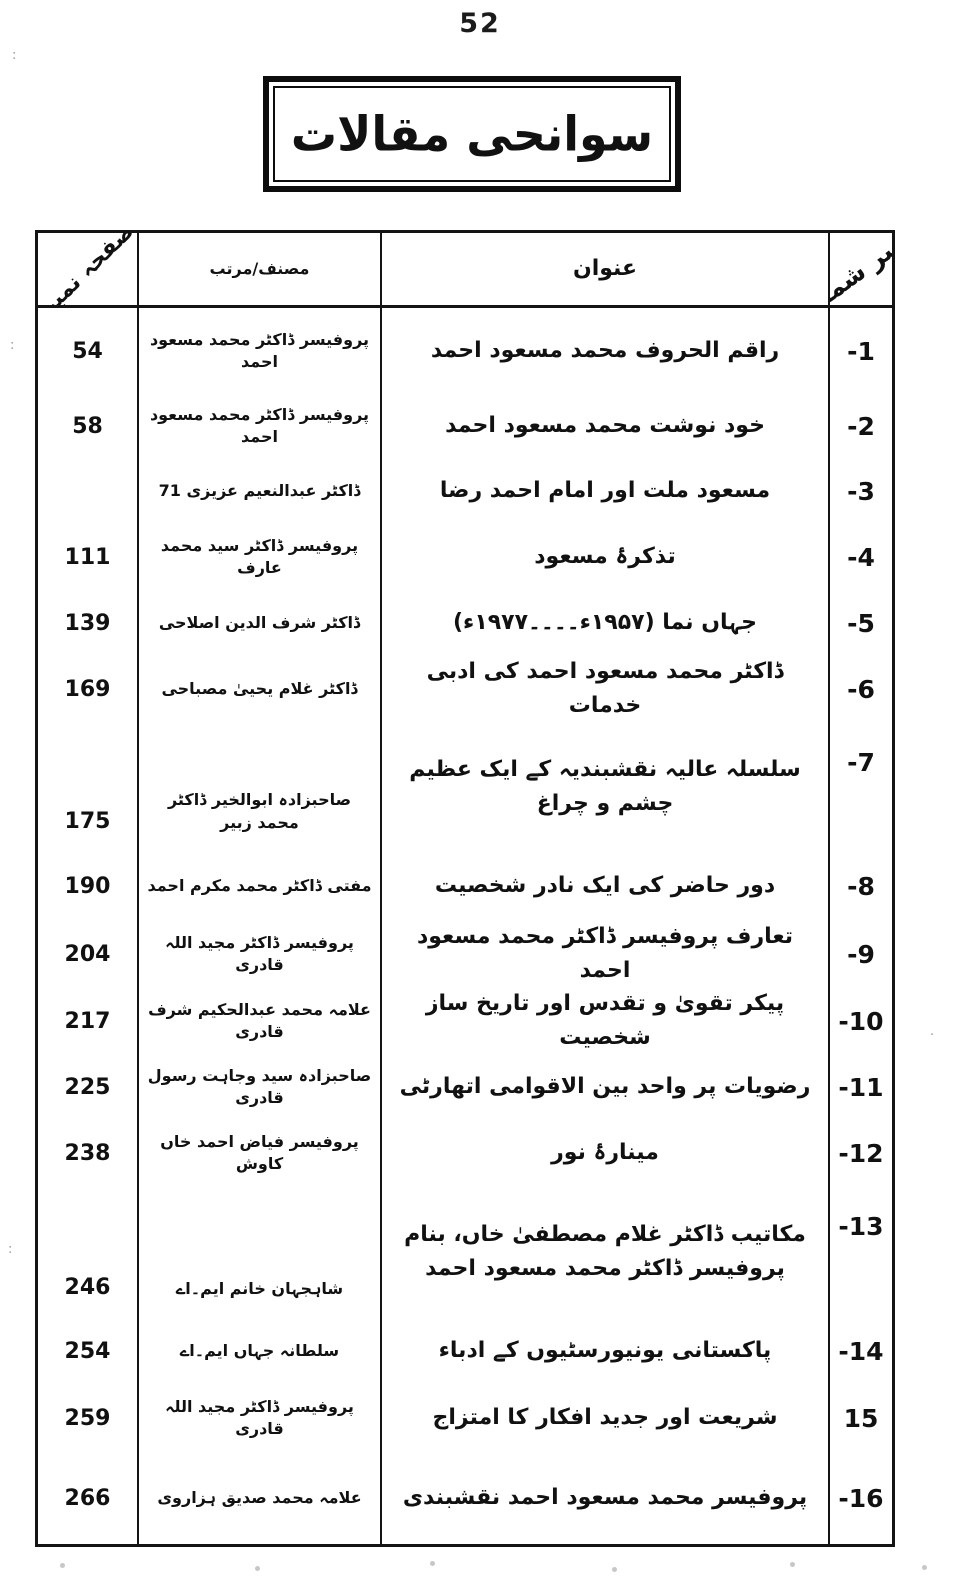  I want to click on row-title: شریعت اور جدید افکار کا امتزاج, so click(604, 1418).